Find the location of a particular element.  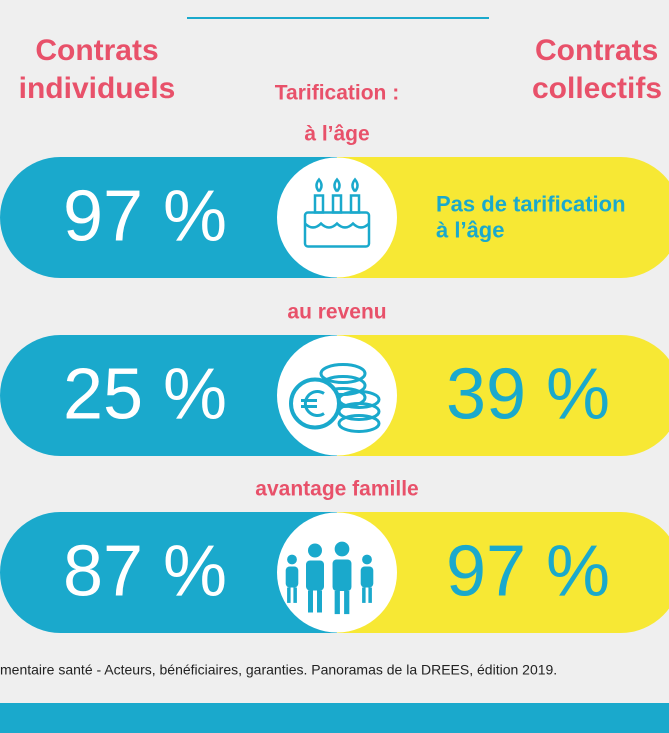

right-value: 97 % is located at coordinates (528, 572).